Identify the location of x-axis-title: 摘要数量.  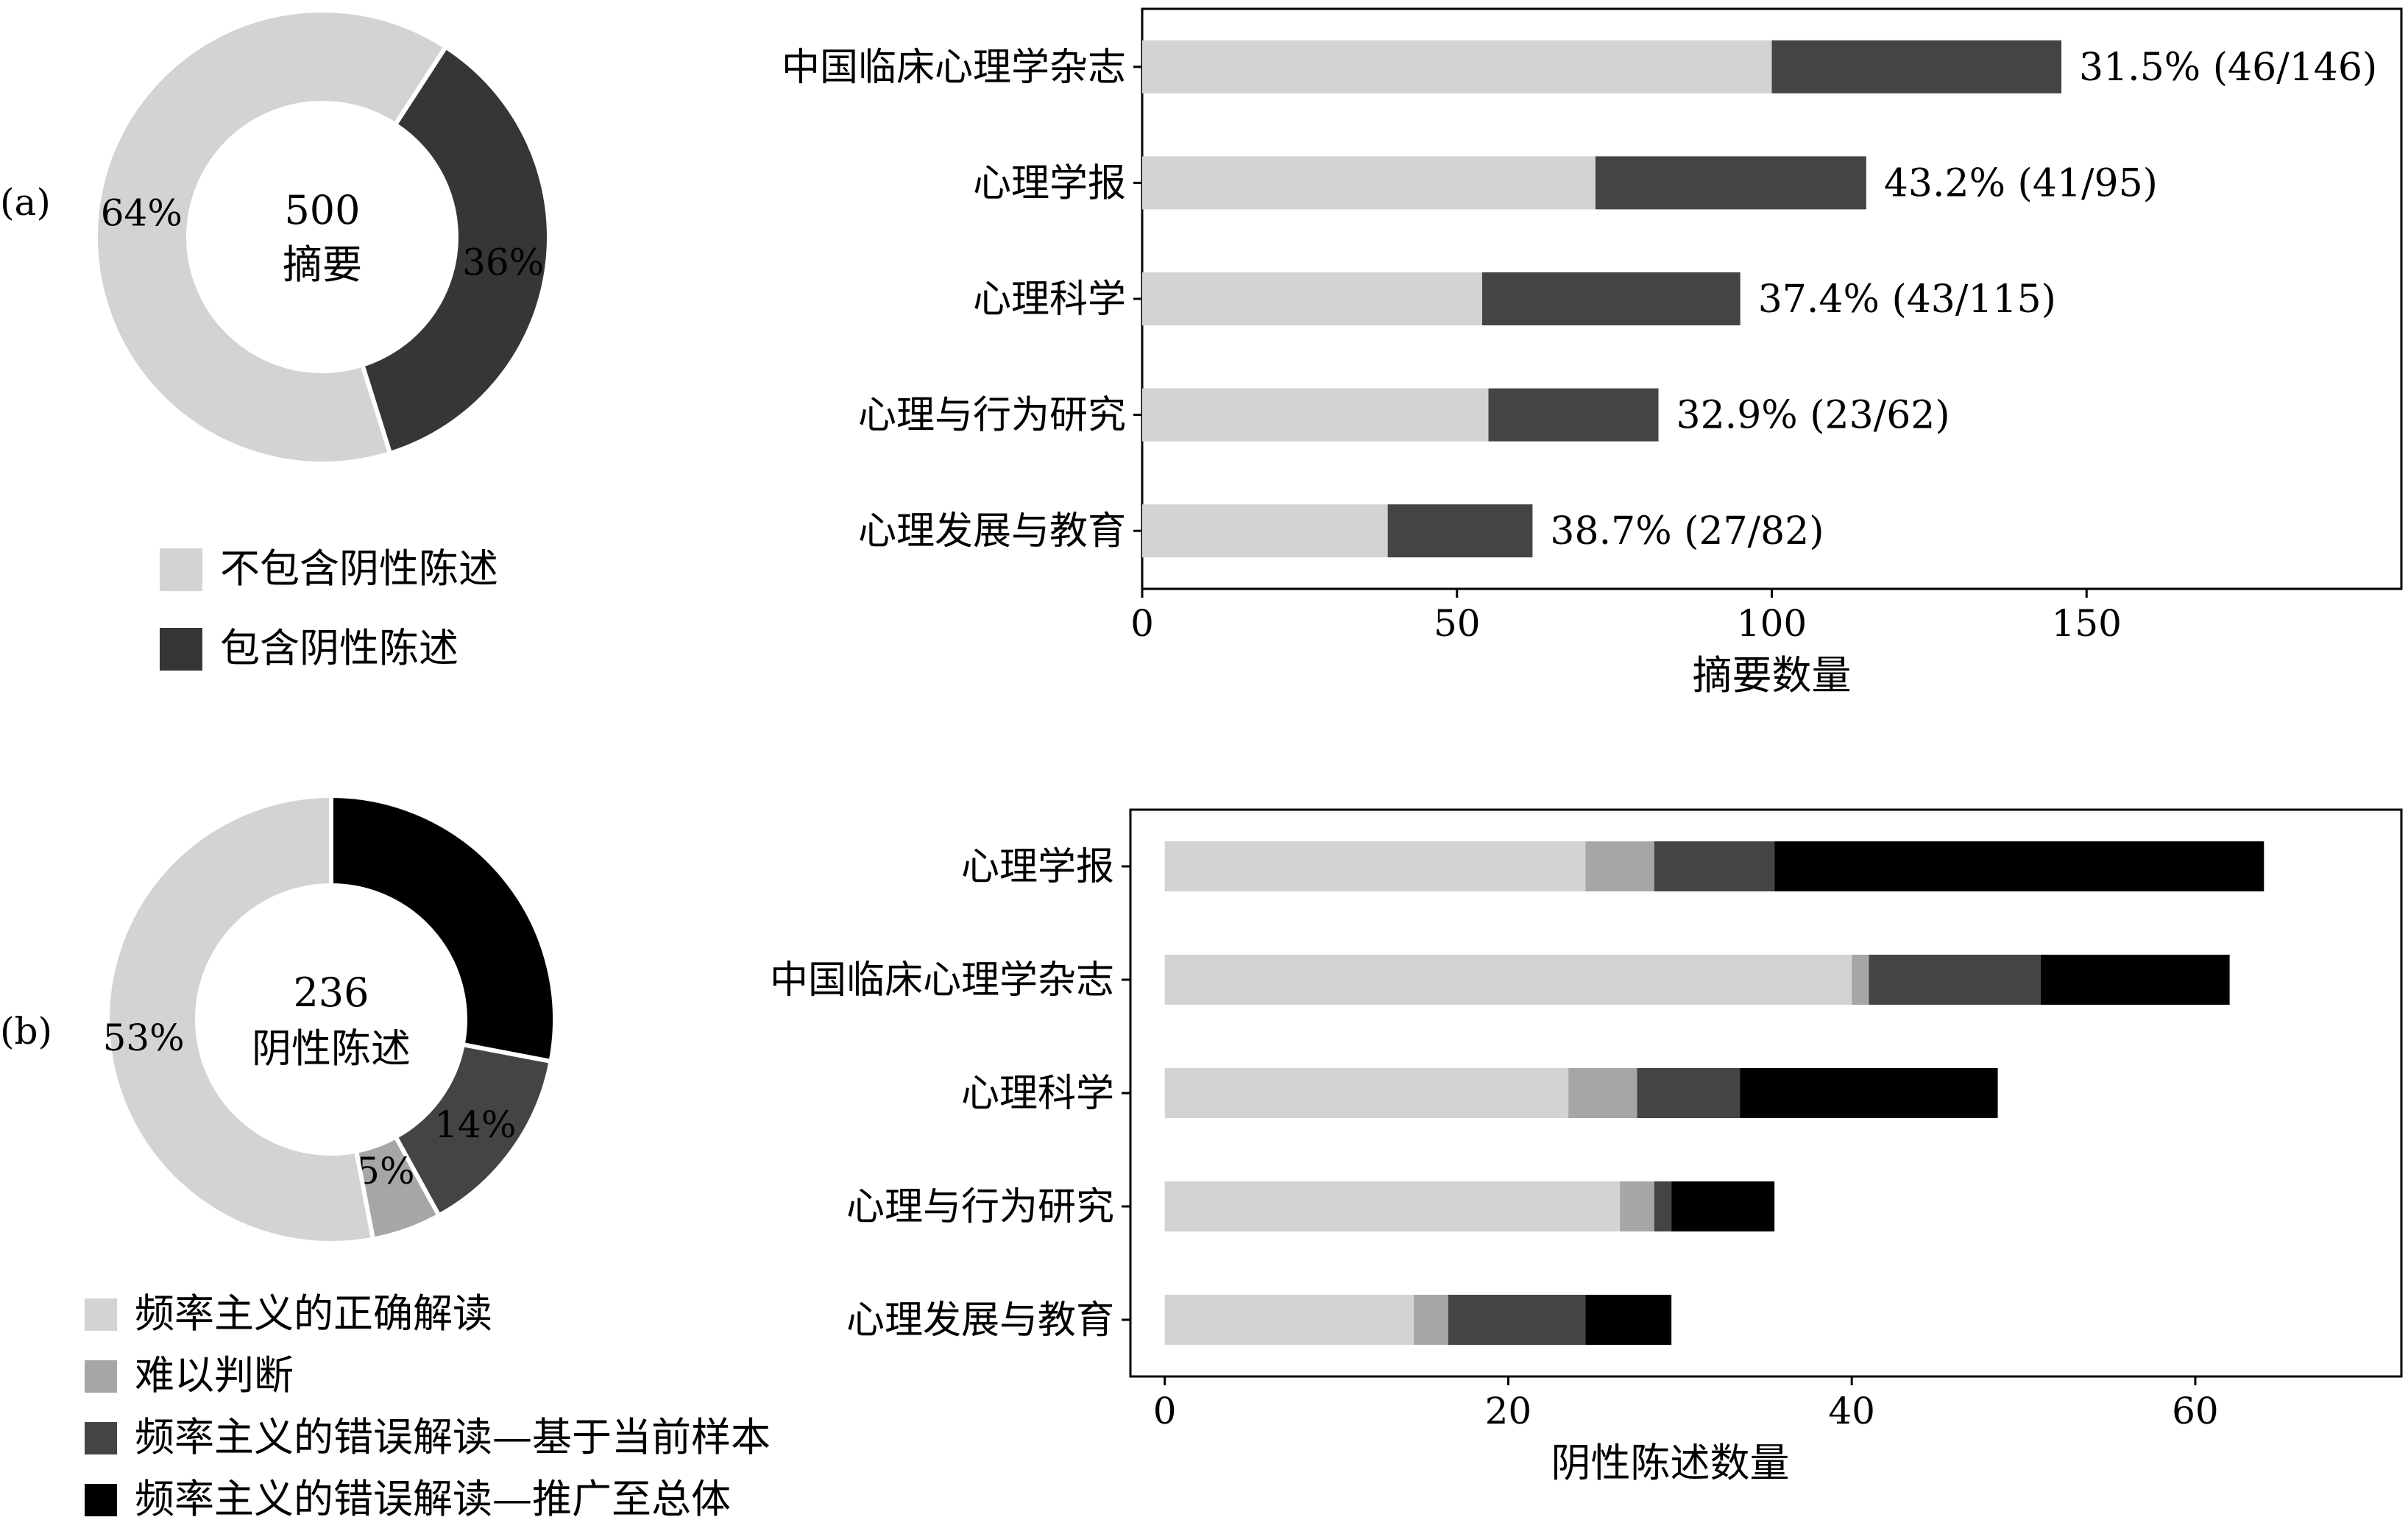
(1772, 675).